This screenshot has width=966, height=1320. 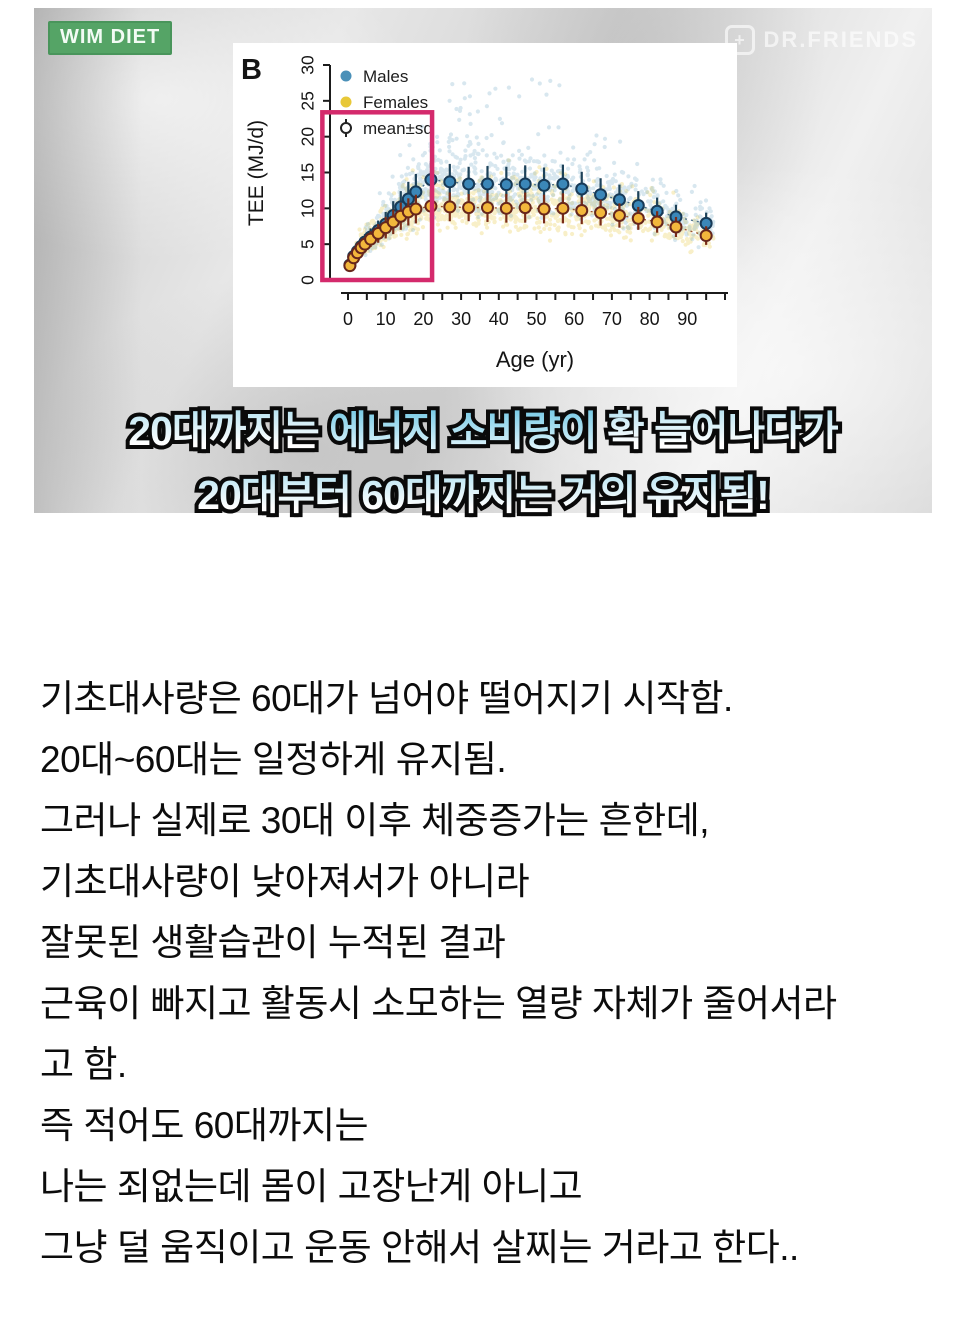 I want to click on legend: Males Females mean±sd, so click(x=386, y=102).